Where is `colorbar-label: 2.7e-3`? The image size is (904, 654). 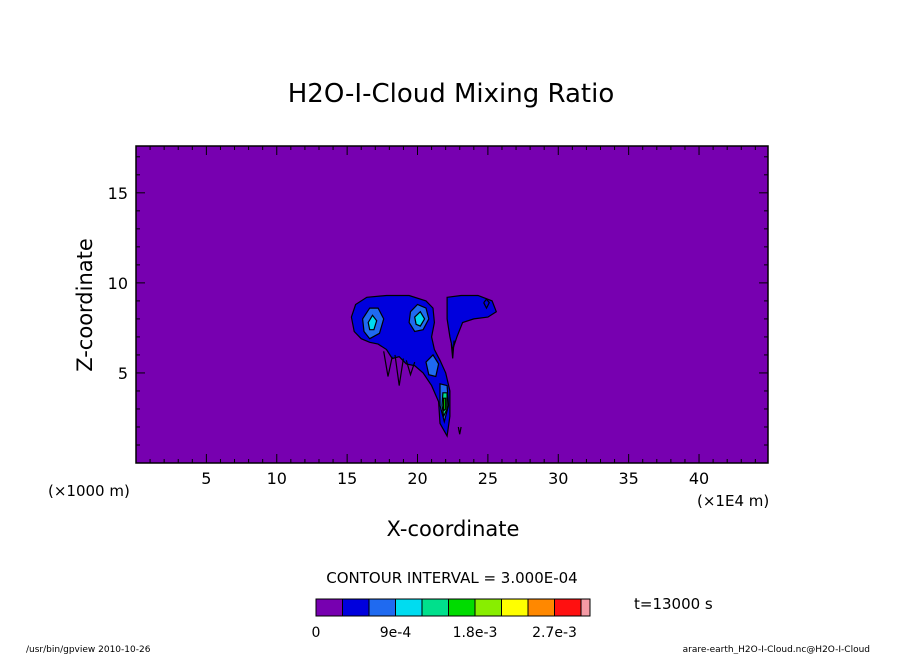
colorbar-label: 2.7e-3 is located at coordinates (554, 633).